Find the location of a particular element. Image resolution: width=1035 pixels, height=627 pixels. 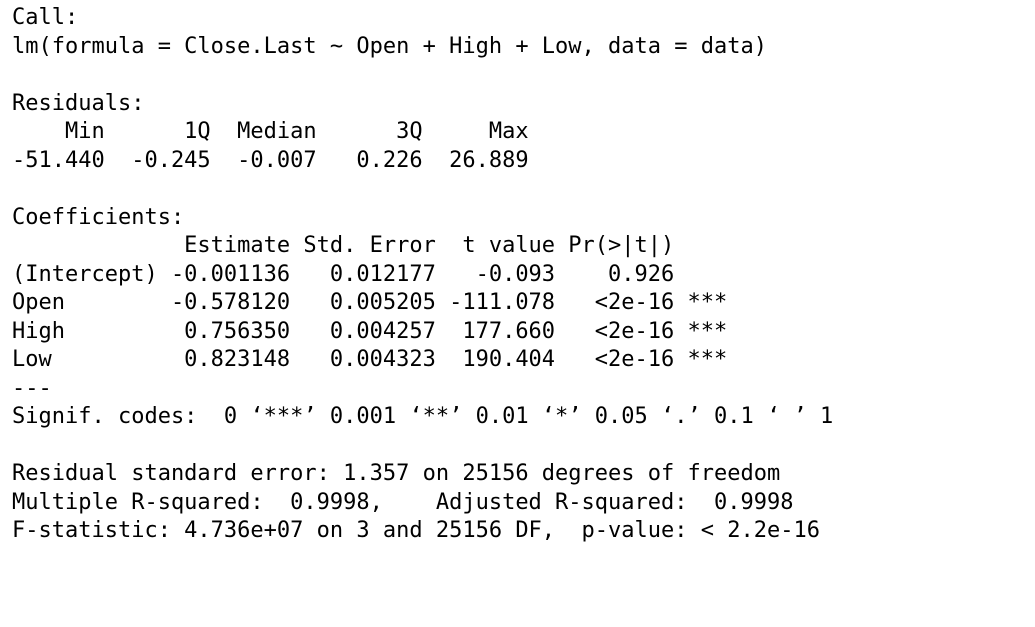

coefficients-heading: Coefficients: is located at coordinates (98, 217).